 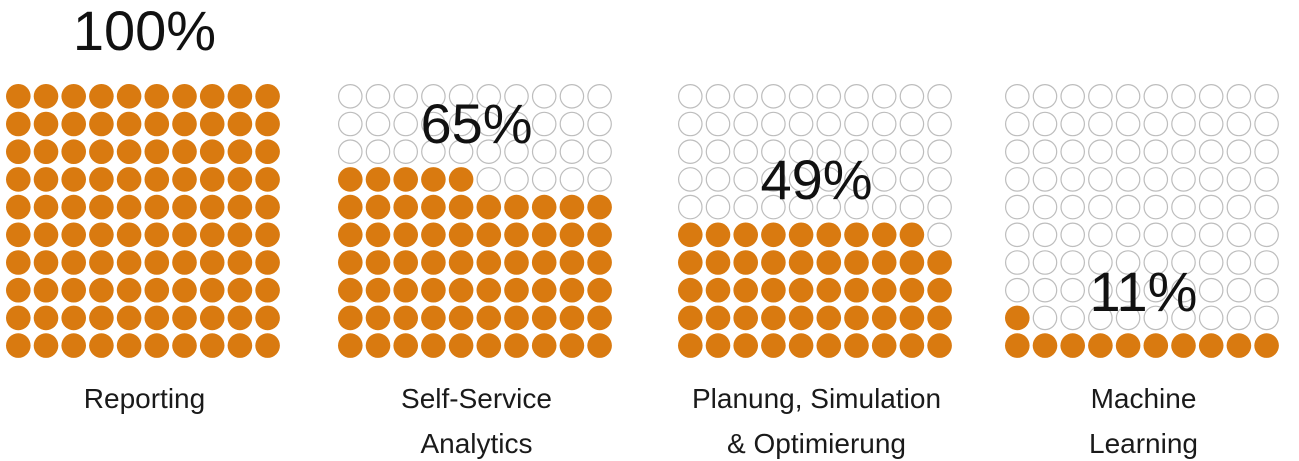 I want to click on category-label: Analytics, so click(x=476, y=443).